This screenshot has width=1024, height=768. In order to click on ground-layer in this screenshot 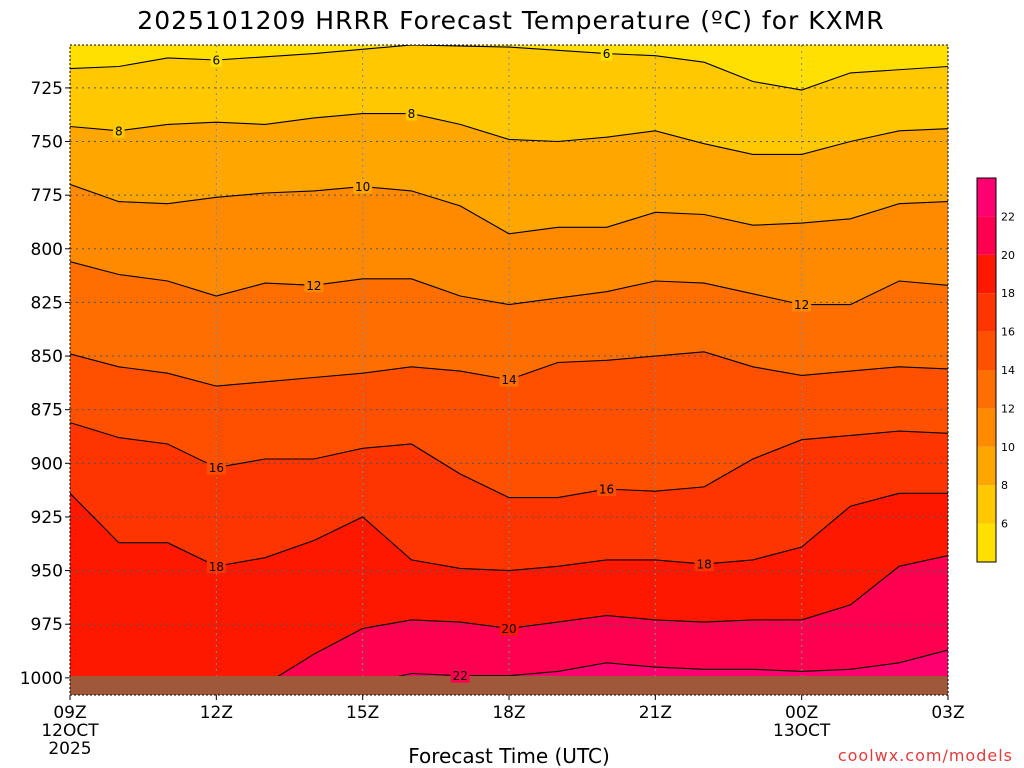, I will do `click(509, 685)`.